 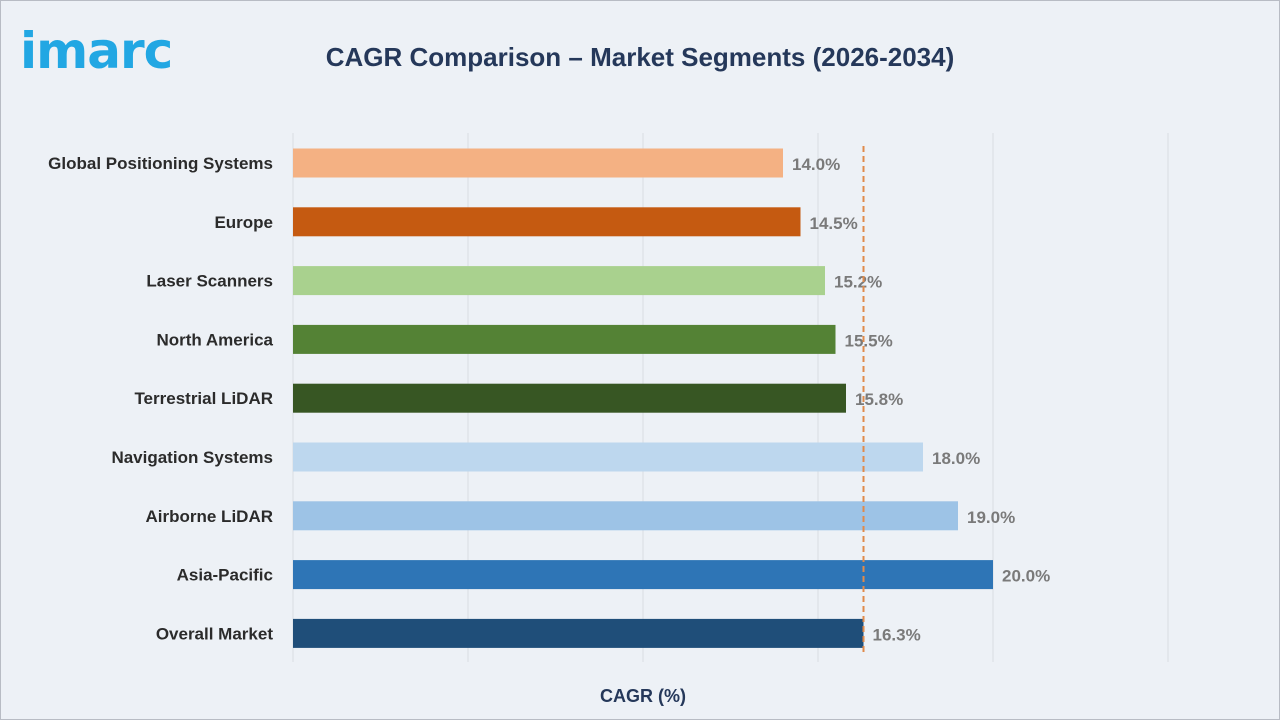 I want to click on value-label: 14.0%, so click(x=816, y=164).